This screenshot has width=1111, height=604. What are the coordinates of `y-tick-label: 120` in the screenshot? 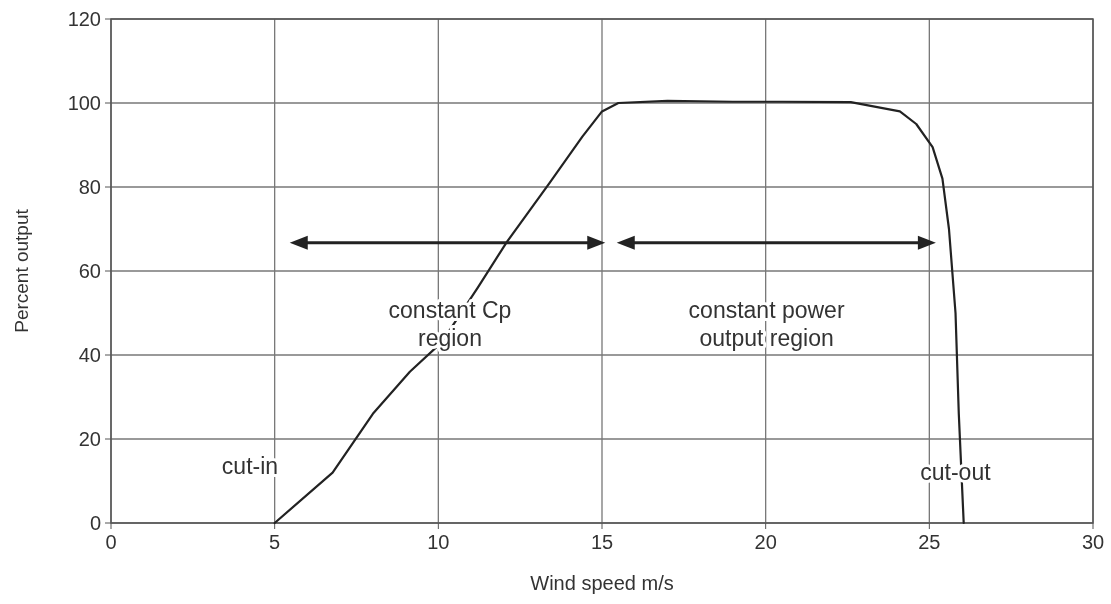 It's located at (84, 19).